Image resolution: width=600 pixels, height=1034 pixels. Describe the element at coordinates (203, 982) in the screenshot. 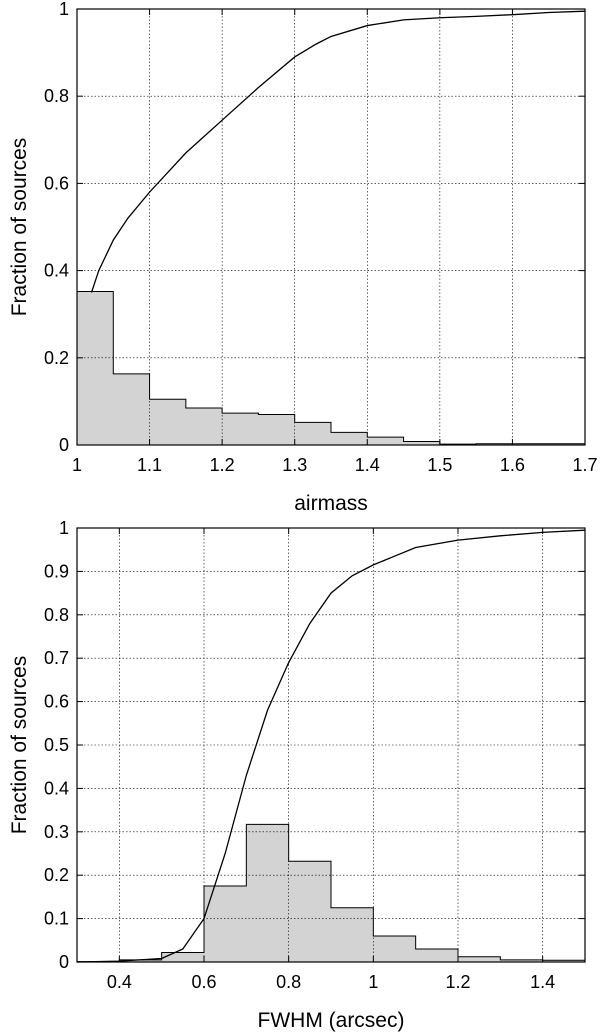

I see `chart2-xtick-label-1: 0.6` at that location.